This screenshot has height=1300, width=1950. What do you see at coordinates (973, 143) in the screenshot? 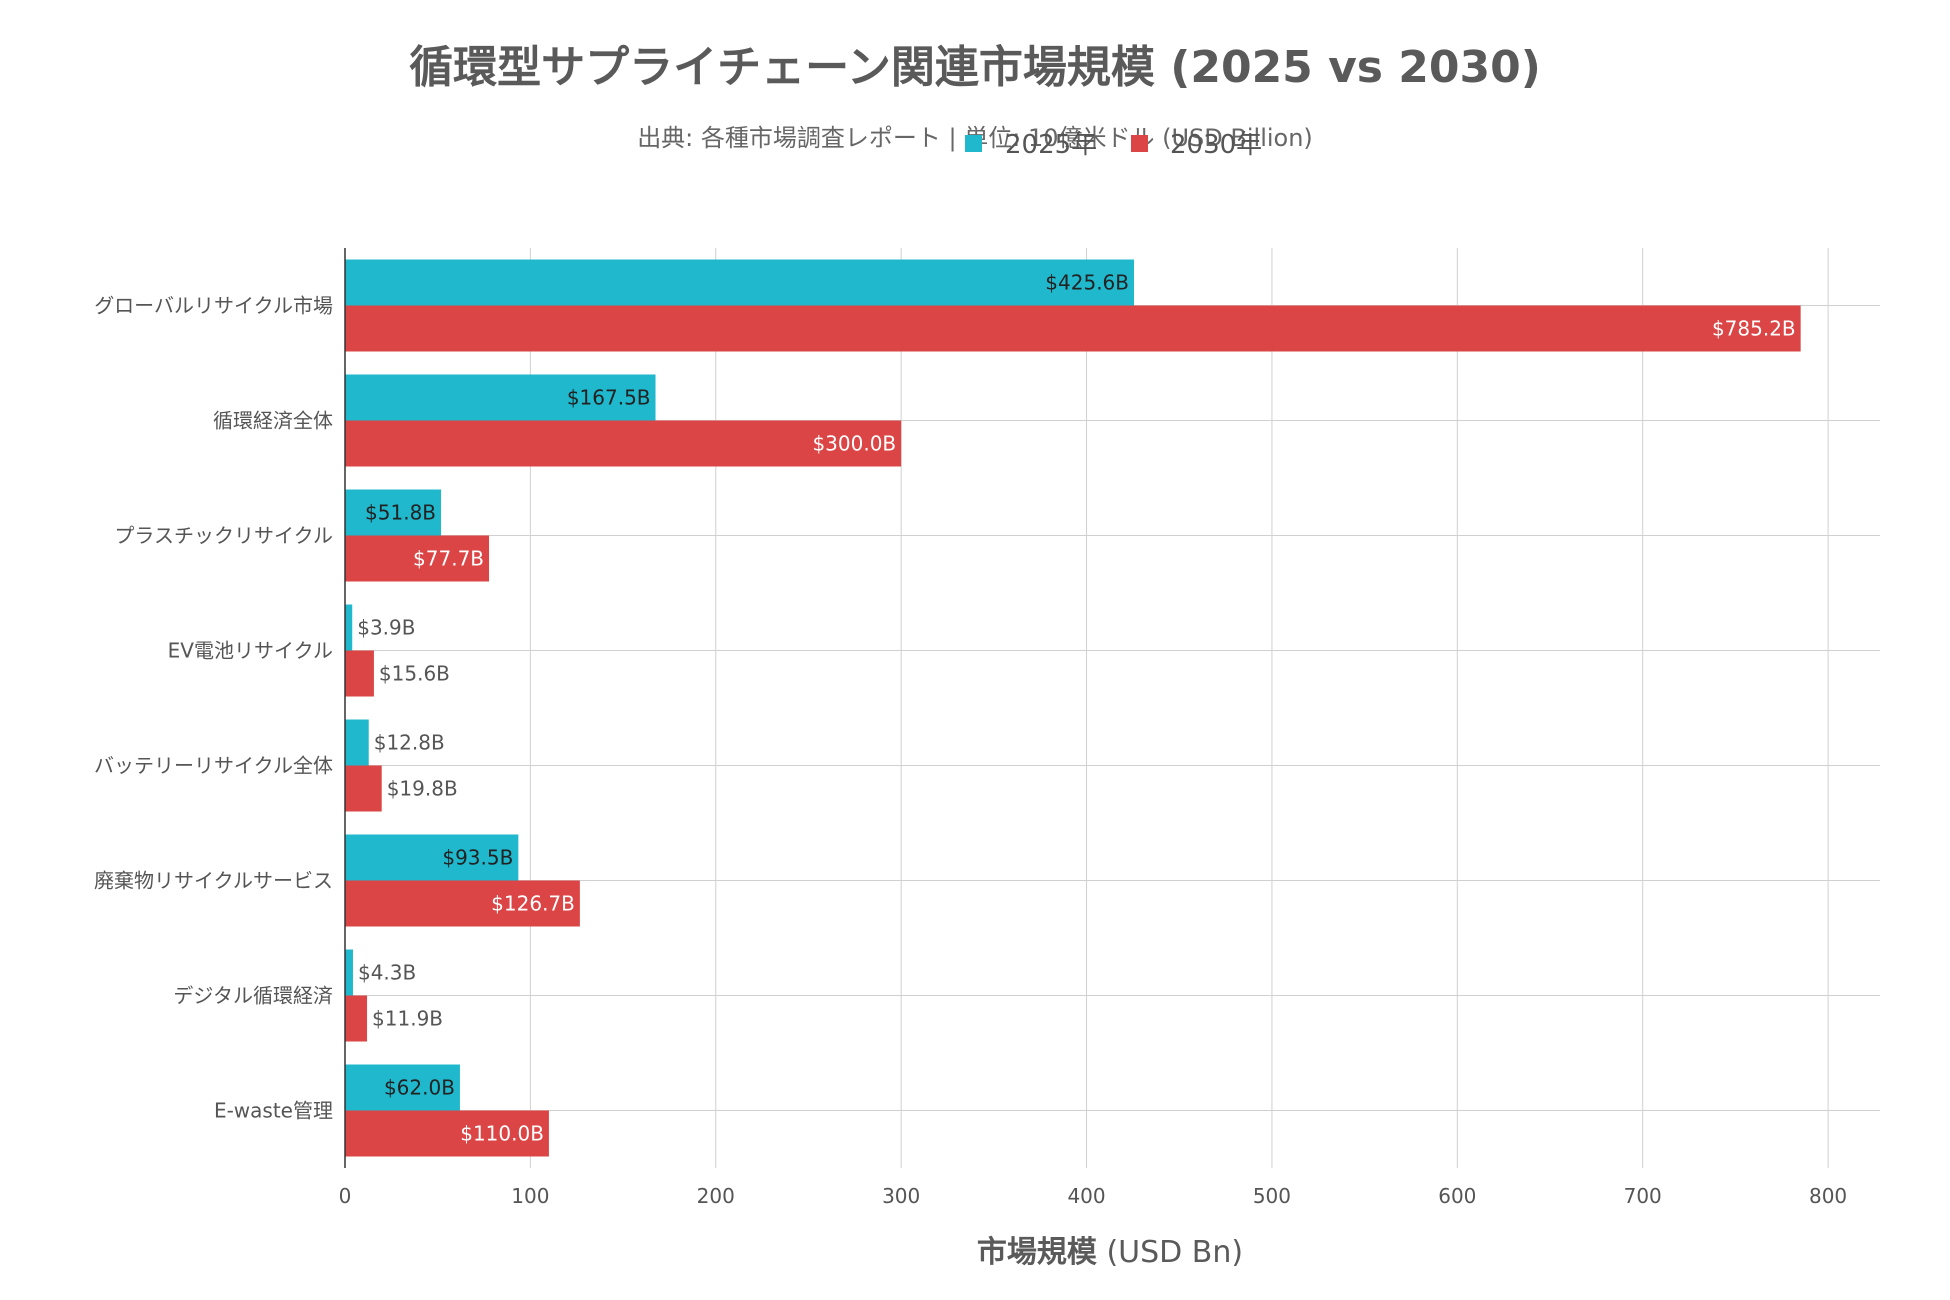
I see `legend-swatch-2025` at bounding box center [973, 143].